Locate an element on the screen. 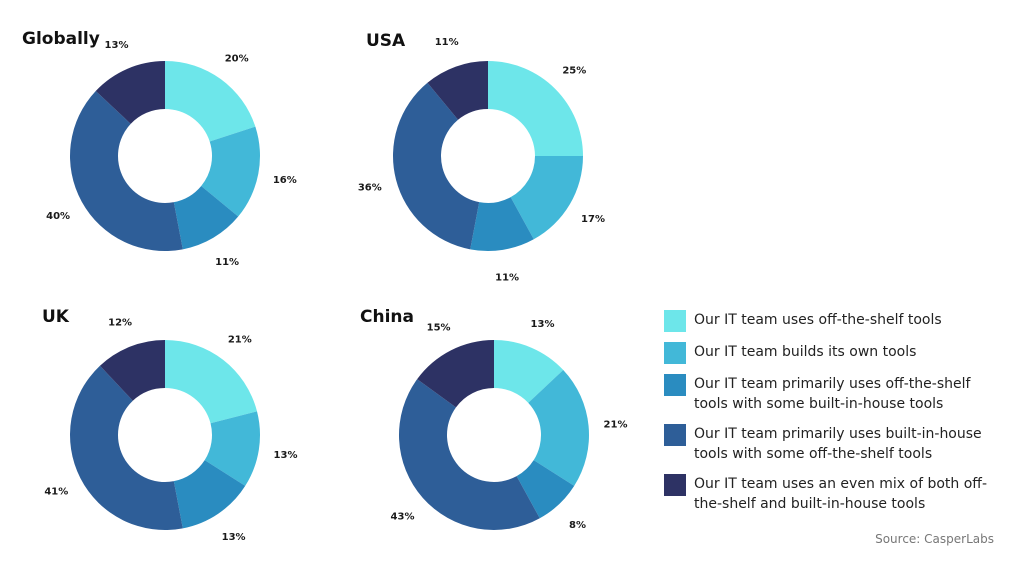 The image size is (1024, 576). donut-chart-1: USA 25% 17% 11% 36% 11% is located at coordinates (481, 157).